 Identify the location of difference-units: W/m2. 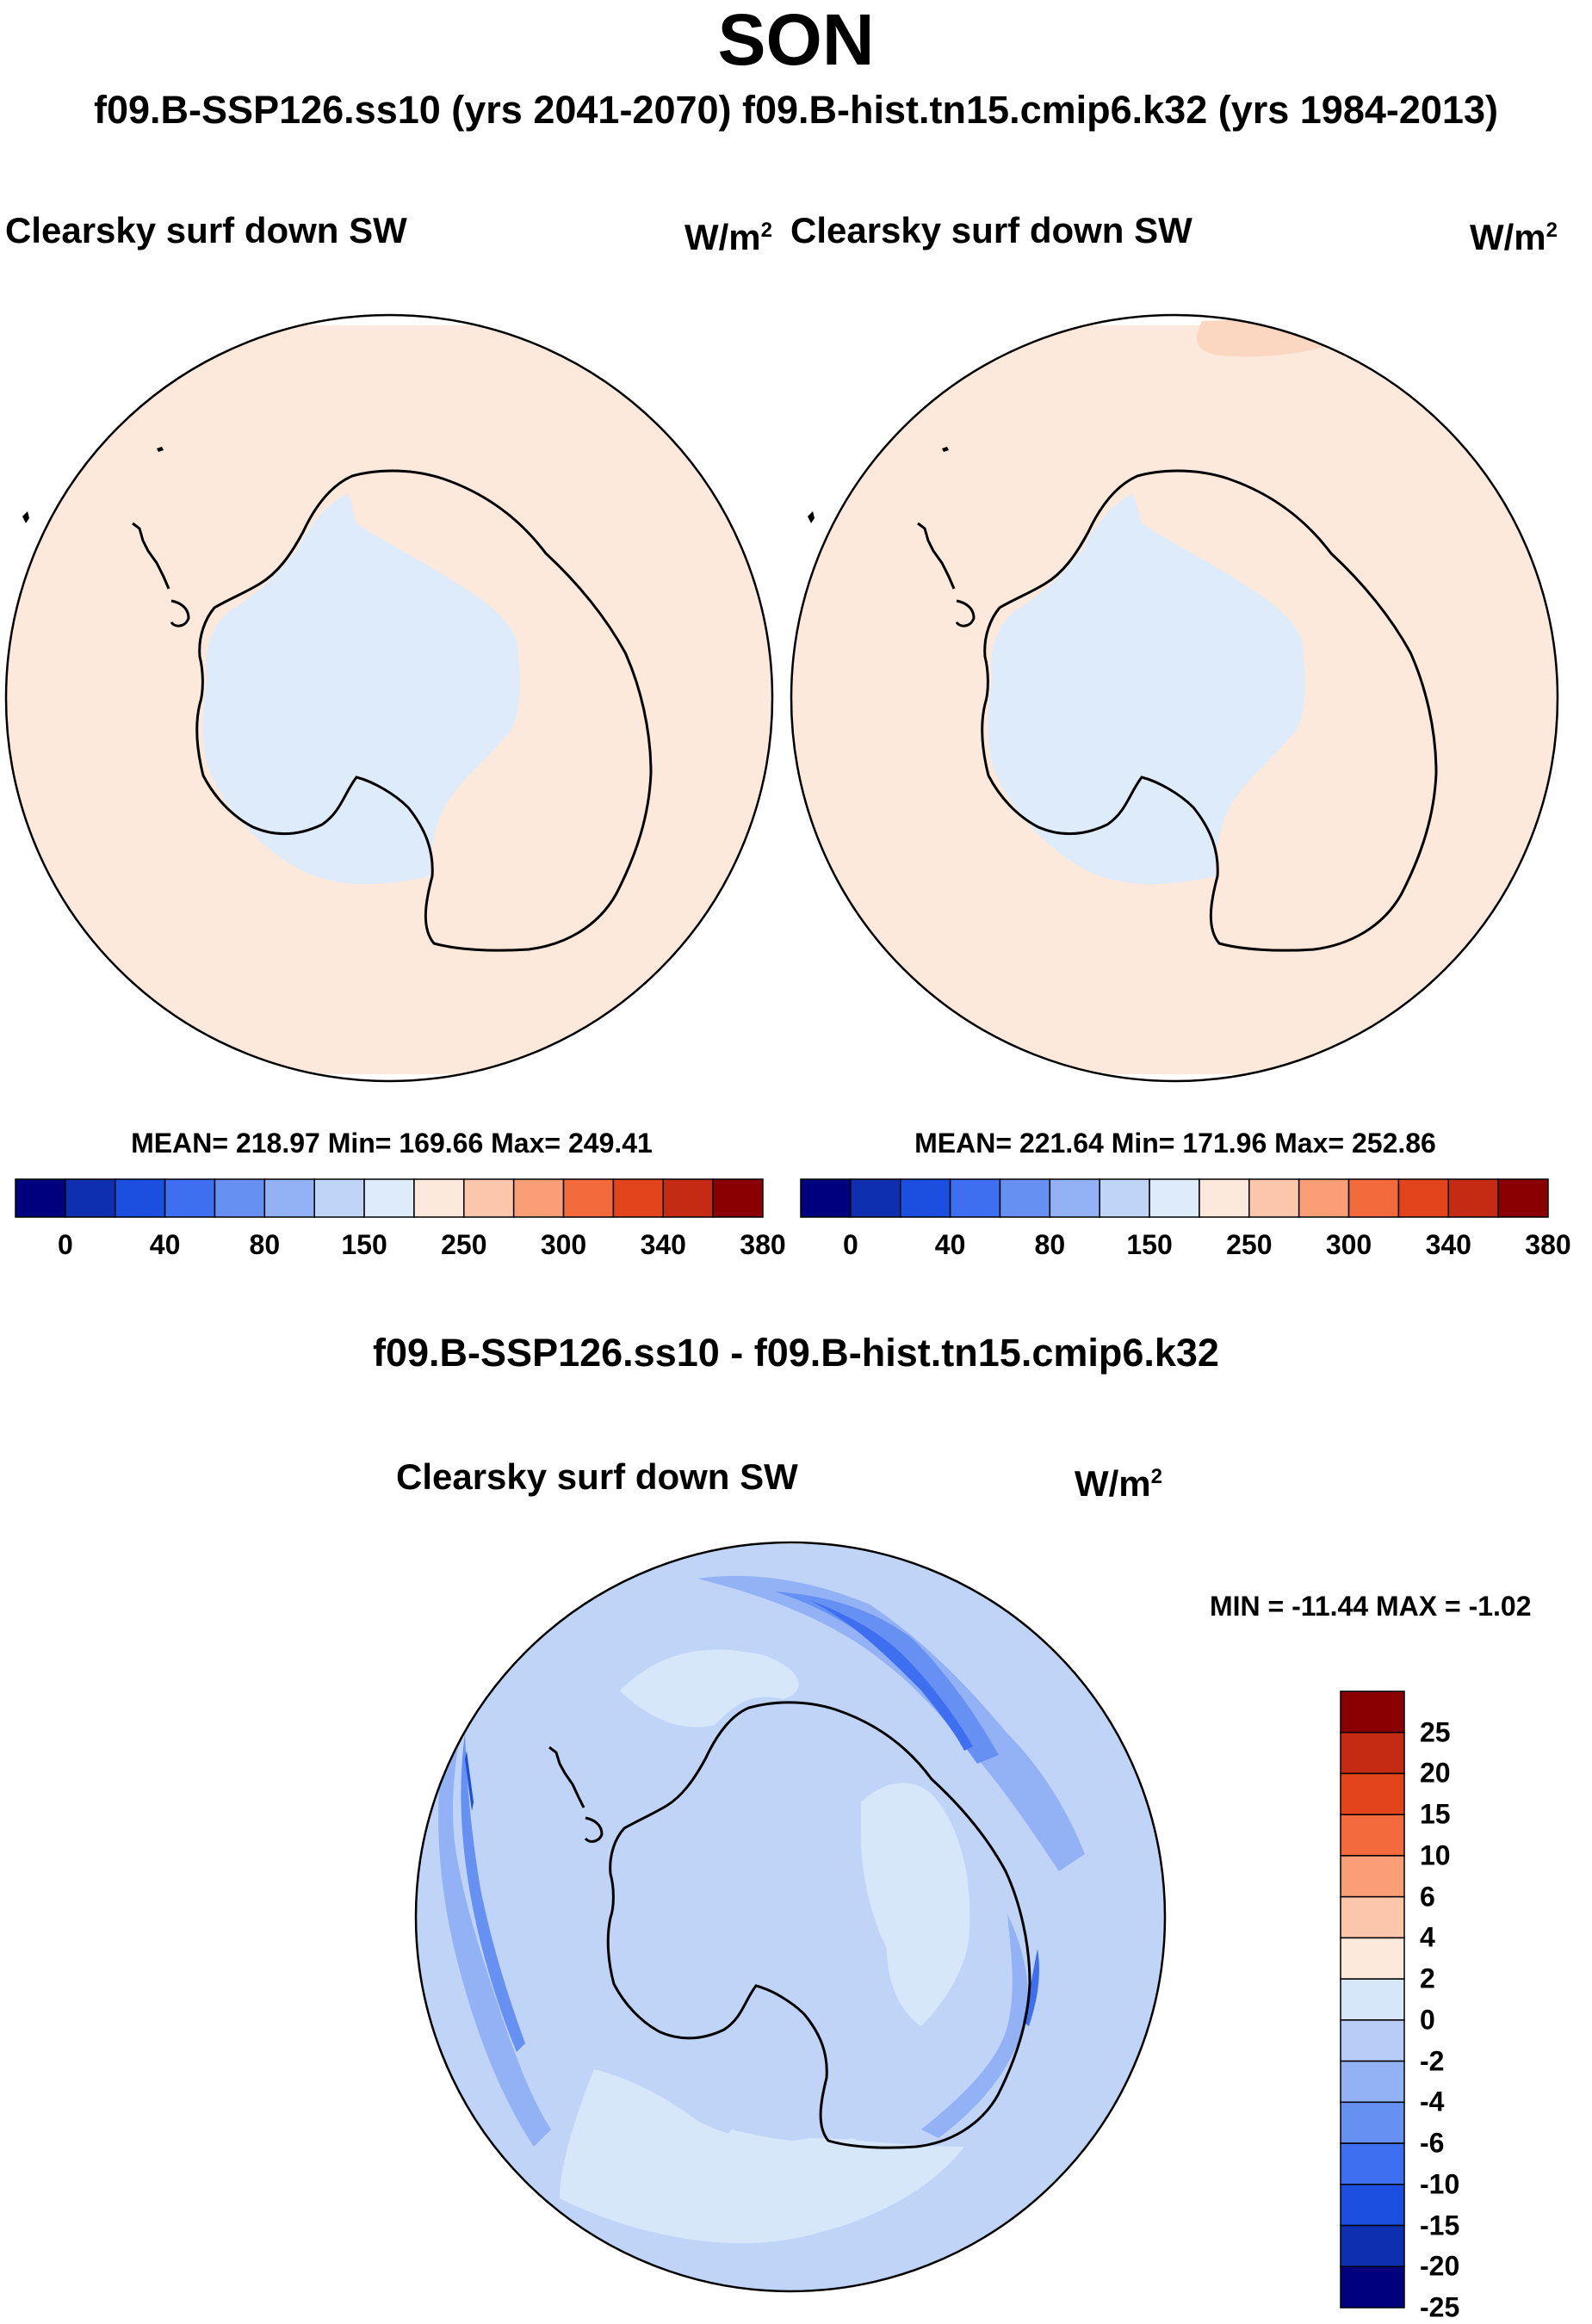
(1119, 1483).